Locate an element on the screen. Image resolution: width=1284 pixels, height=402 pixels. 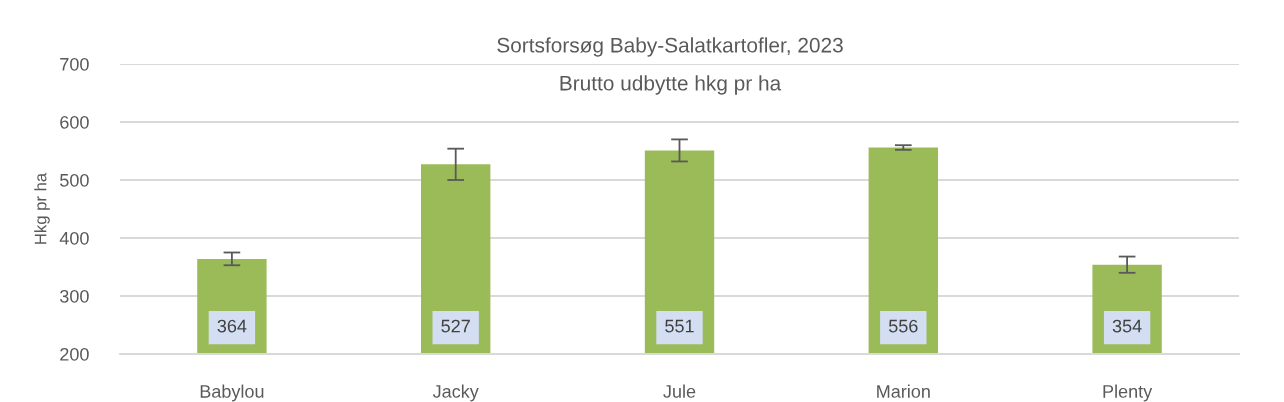
x-tick-label: Plenty is located at coordinates (1128, 393).